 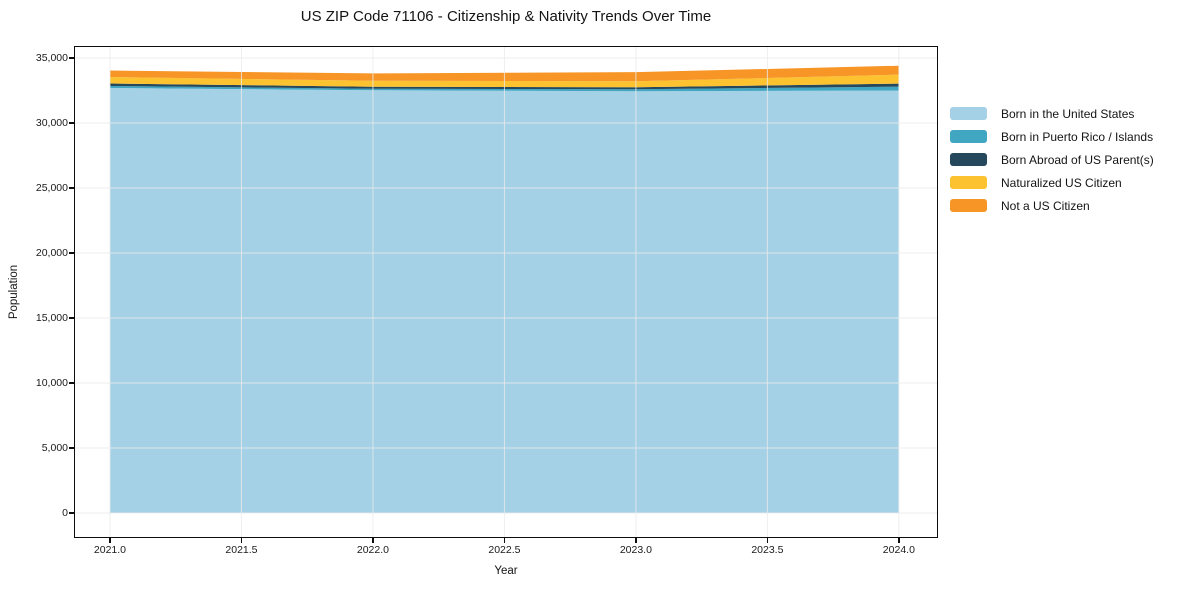 I want to click on legend-item: Naturalized US Citizen, so click(x=1052, y=182).